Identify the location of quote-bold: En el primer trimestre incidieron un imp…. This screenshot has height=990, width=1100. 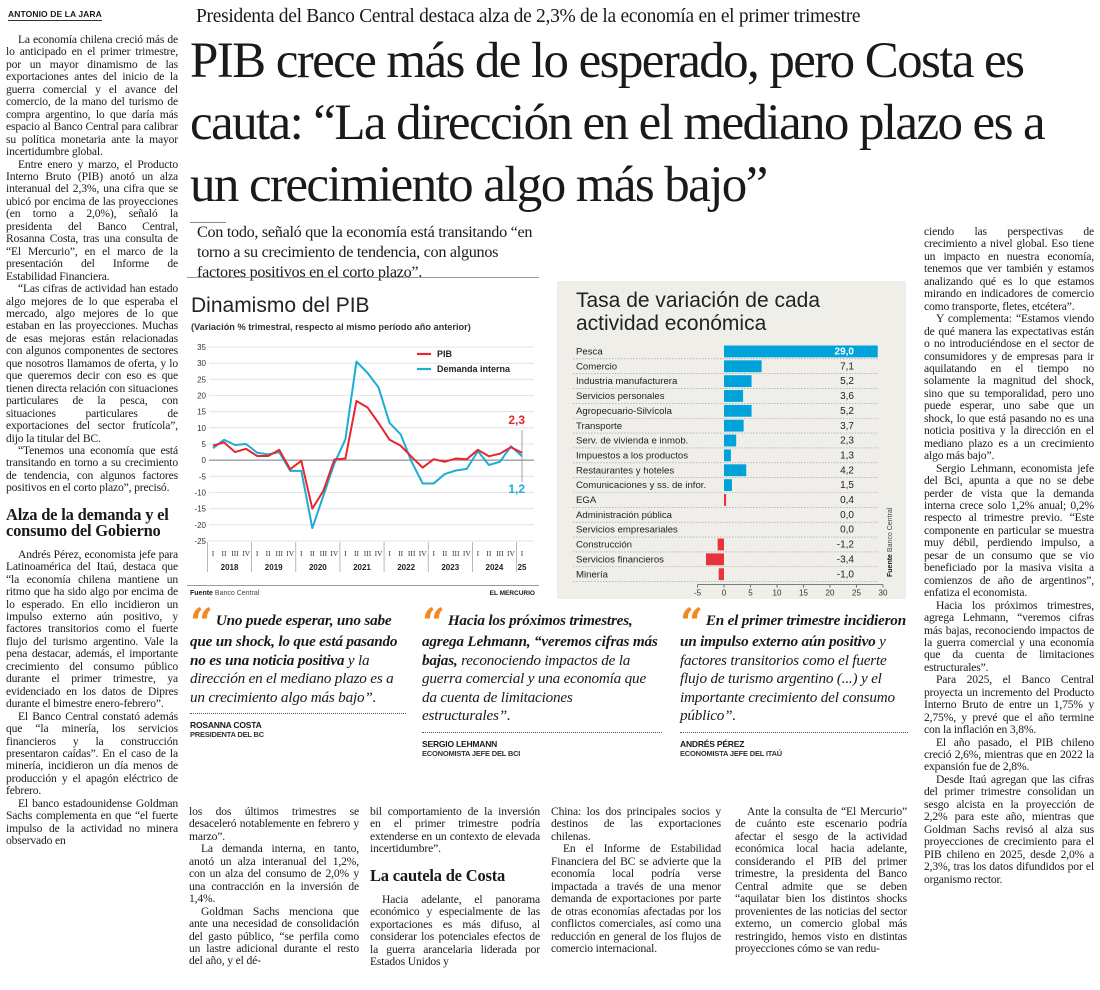
(793, 631).